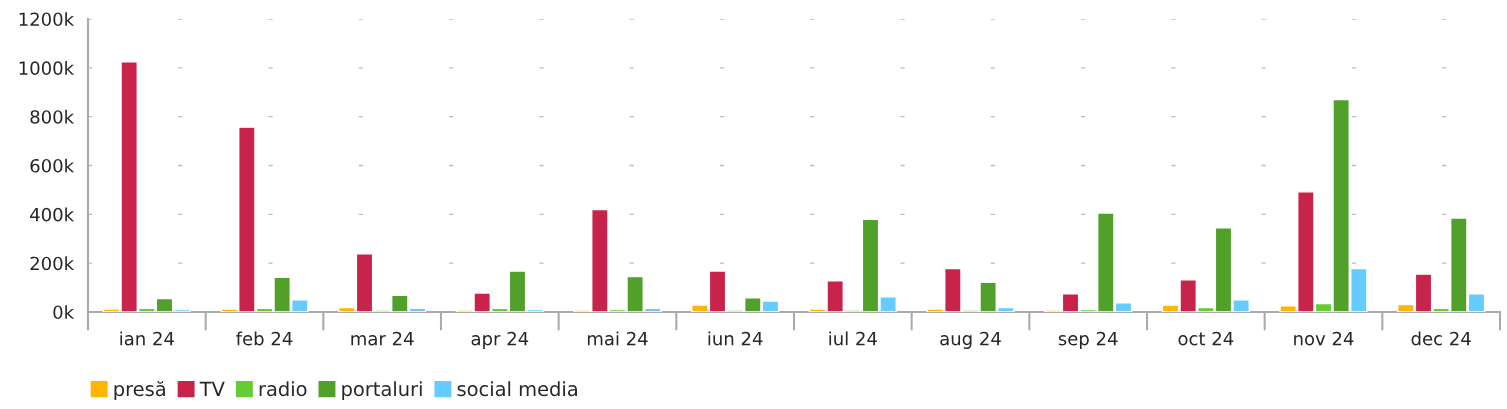 This screenshot has height=409, width=1507. Describe the element at coordinates (1324, 338) in the screenshot. I see `x-tick-label: nov 24` at that location.